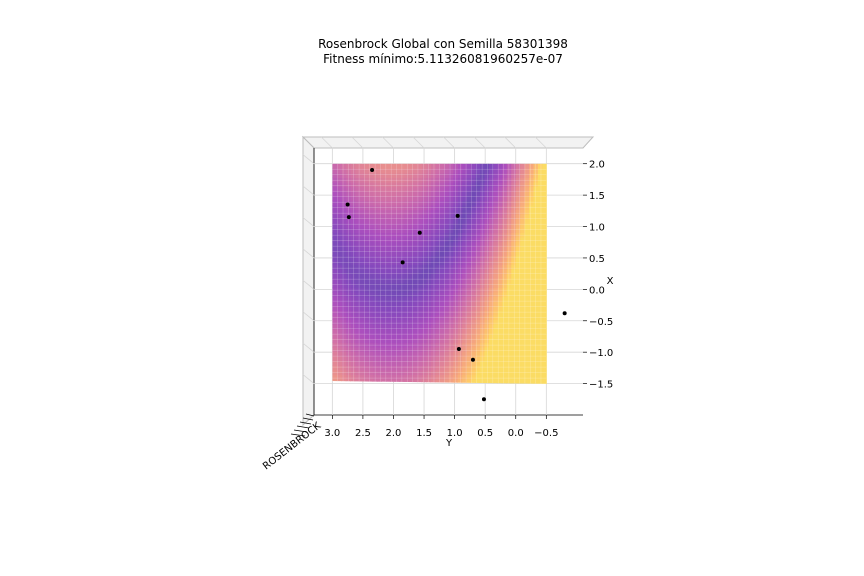  What do you see at coordinates (510, 142) in the screenshot?
I see `gridline-x-pane` at bounding box center [510, 142].